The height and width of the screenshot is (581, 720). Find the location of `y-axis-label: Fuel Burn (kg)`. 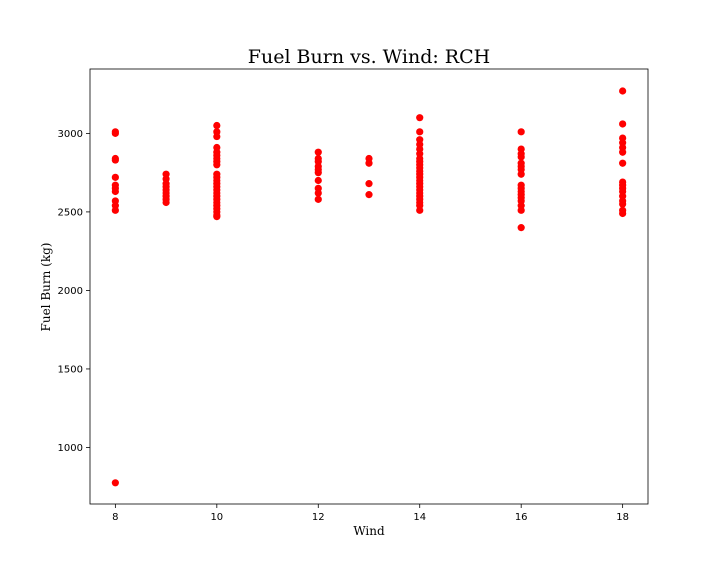

y-axis-label: Fuel Burn (kg) is located at coordinates (46, 287).